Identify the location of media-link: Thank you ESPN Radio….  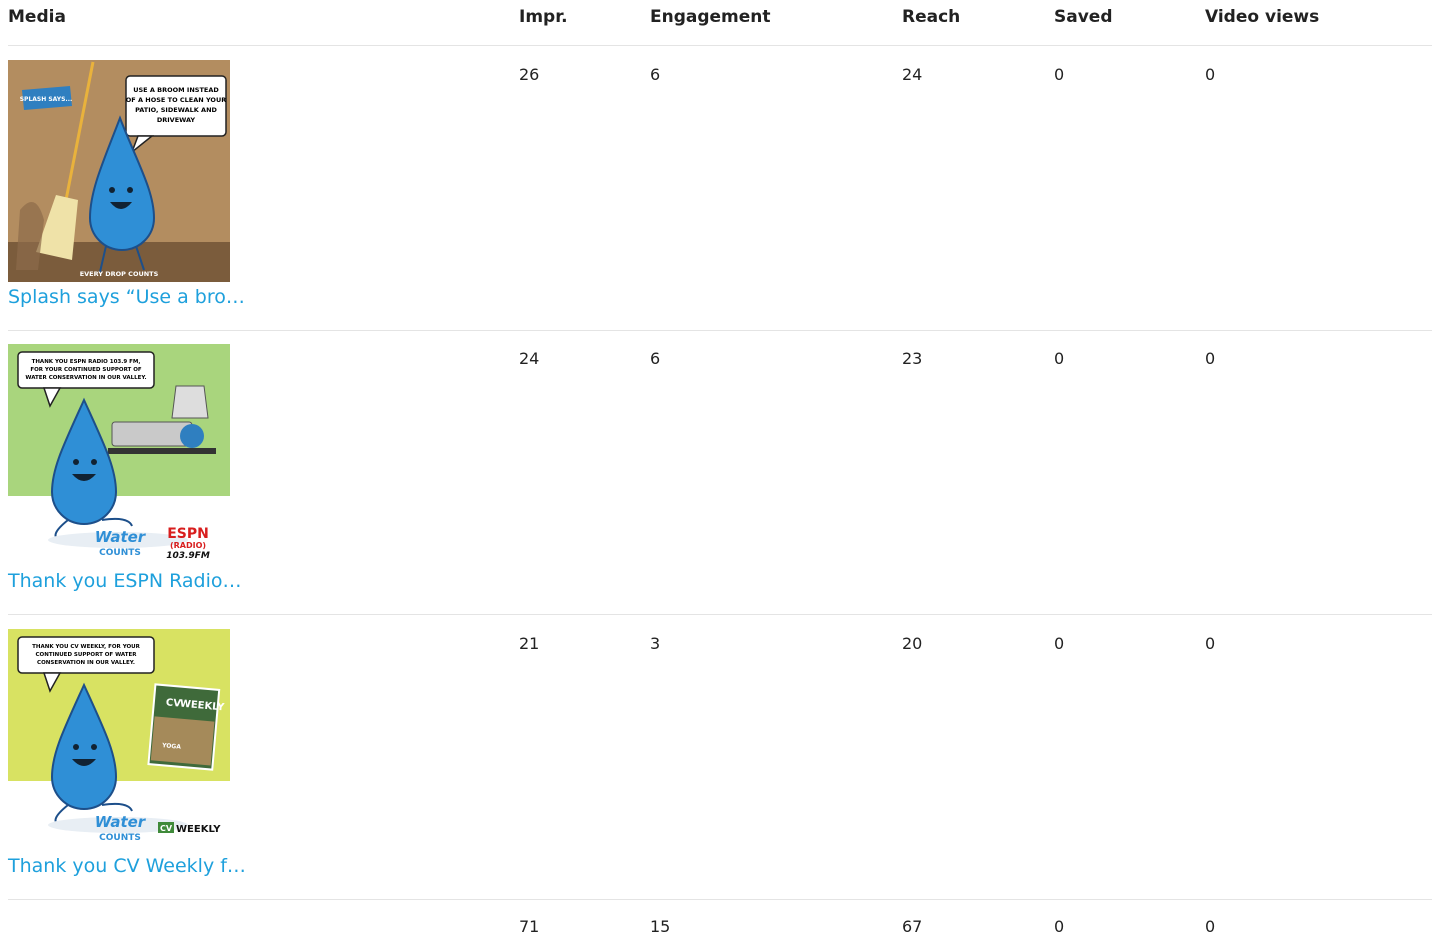
(125, 581).